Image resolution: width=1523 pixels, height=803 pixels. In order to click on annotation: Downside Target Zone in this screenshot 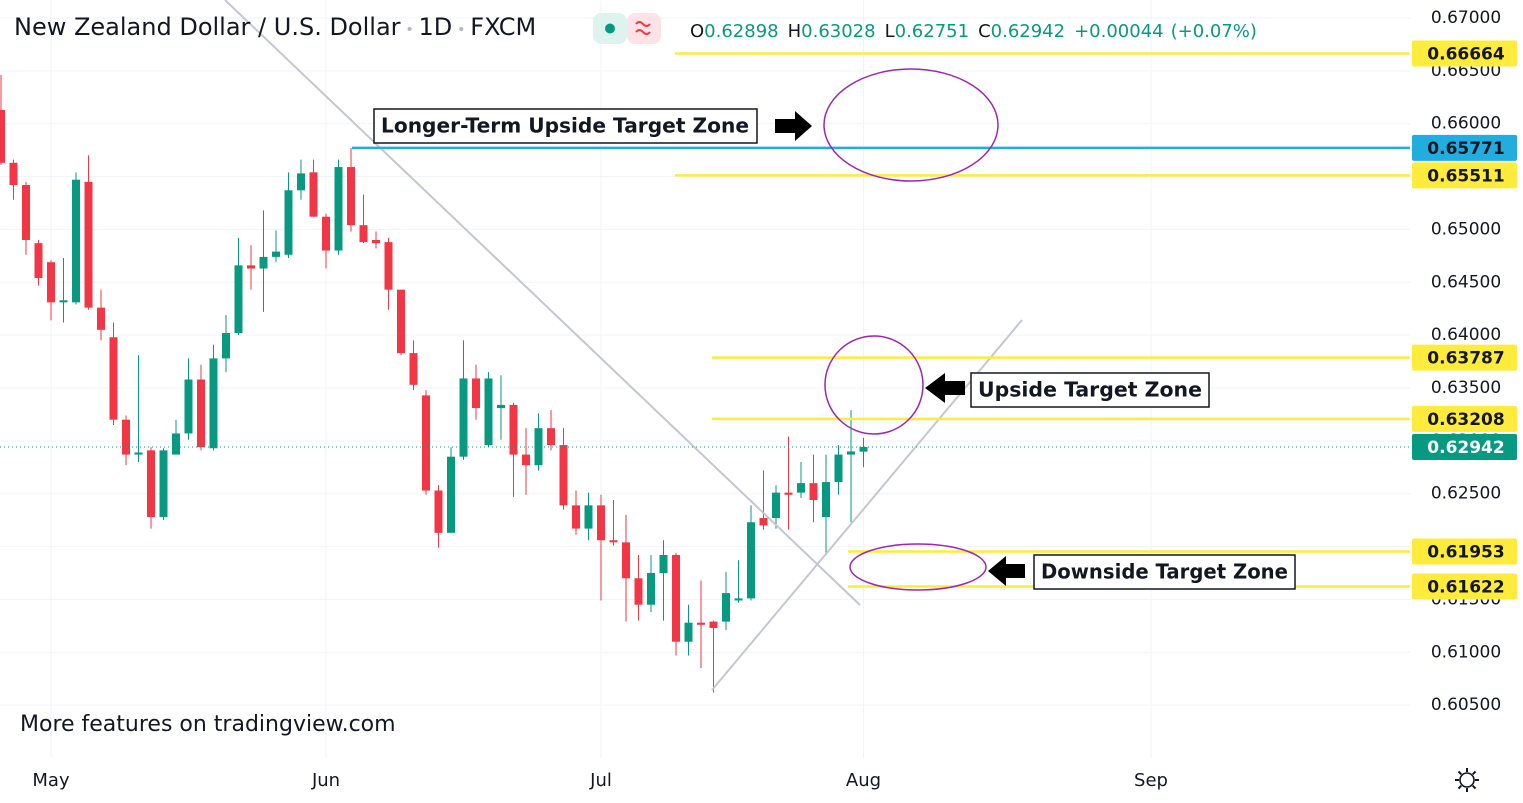, I will do `click(1164, 572)`.